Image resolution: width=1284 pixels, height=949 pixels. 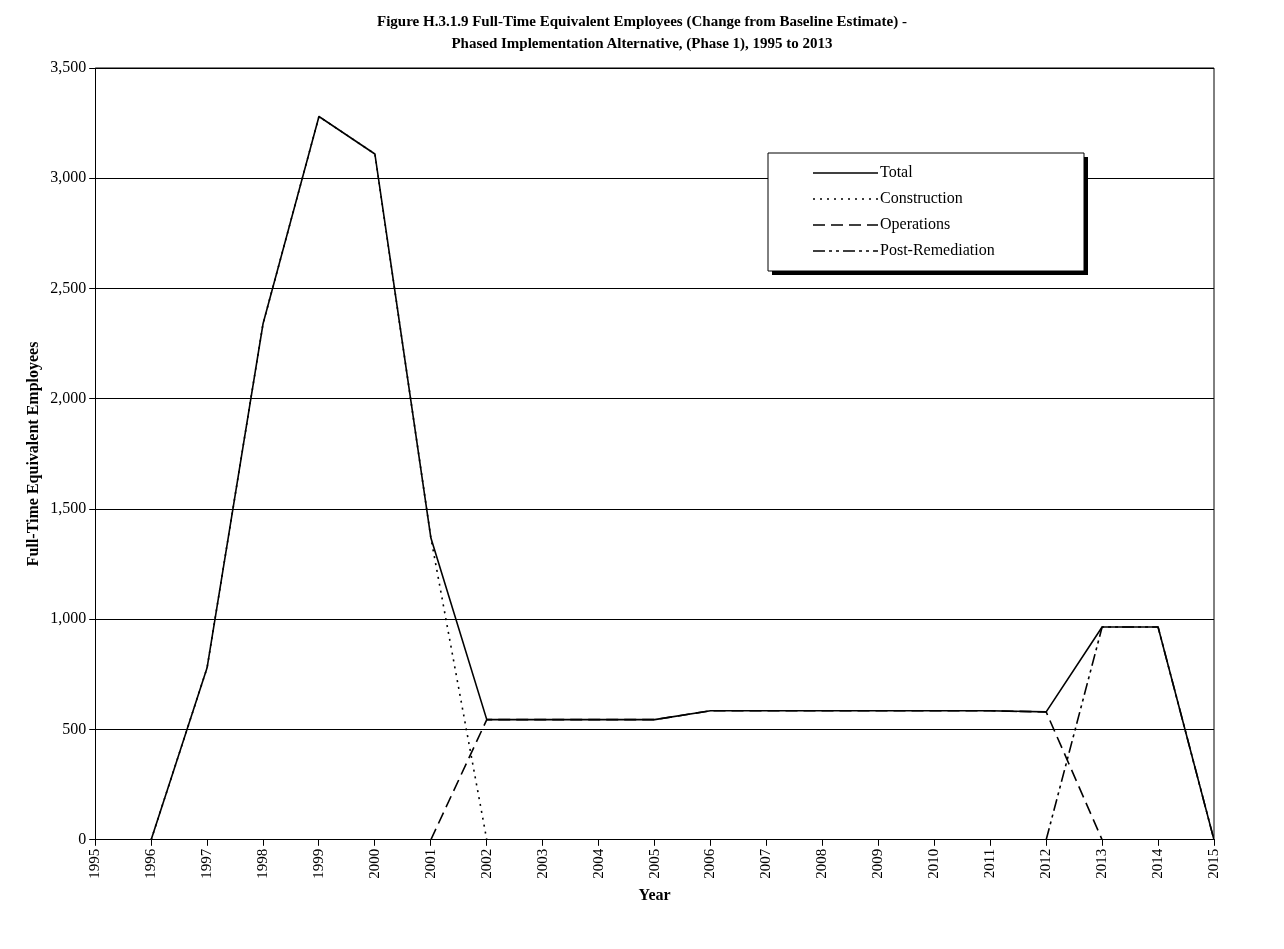 I want to click on legend-label: Construction, so click(x=921, y=198).